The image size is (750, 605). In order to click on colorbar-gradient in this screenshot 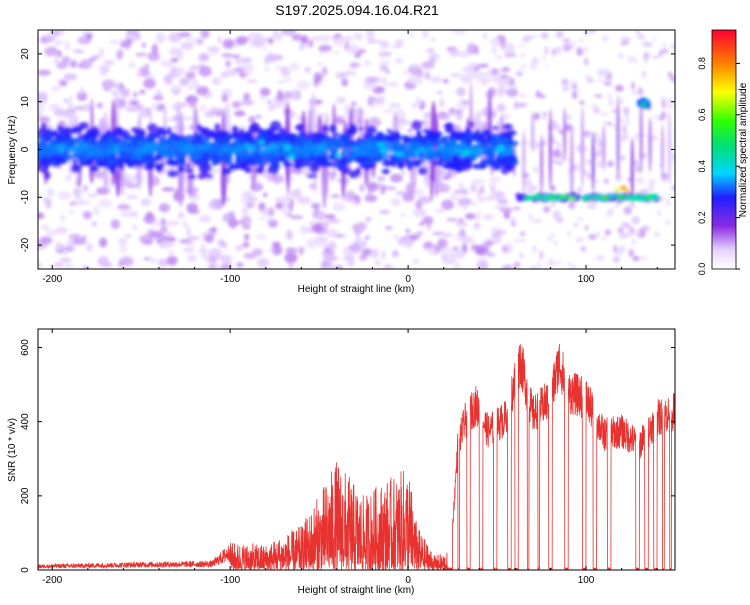, I will do `click(724, 149)`.